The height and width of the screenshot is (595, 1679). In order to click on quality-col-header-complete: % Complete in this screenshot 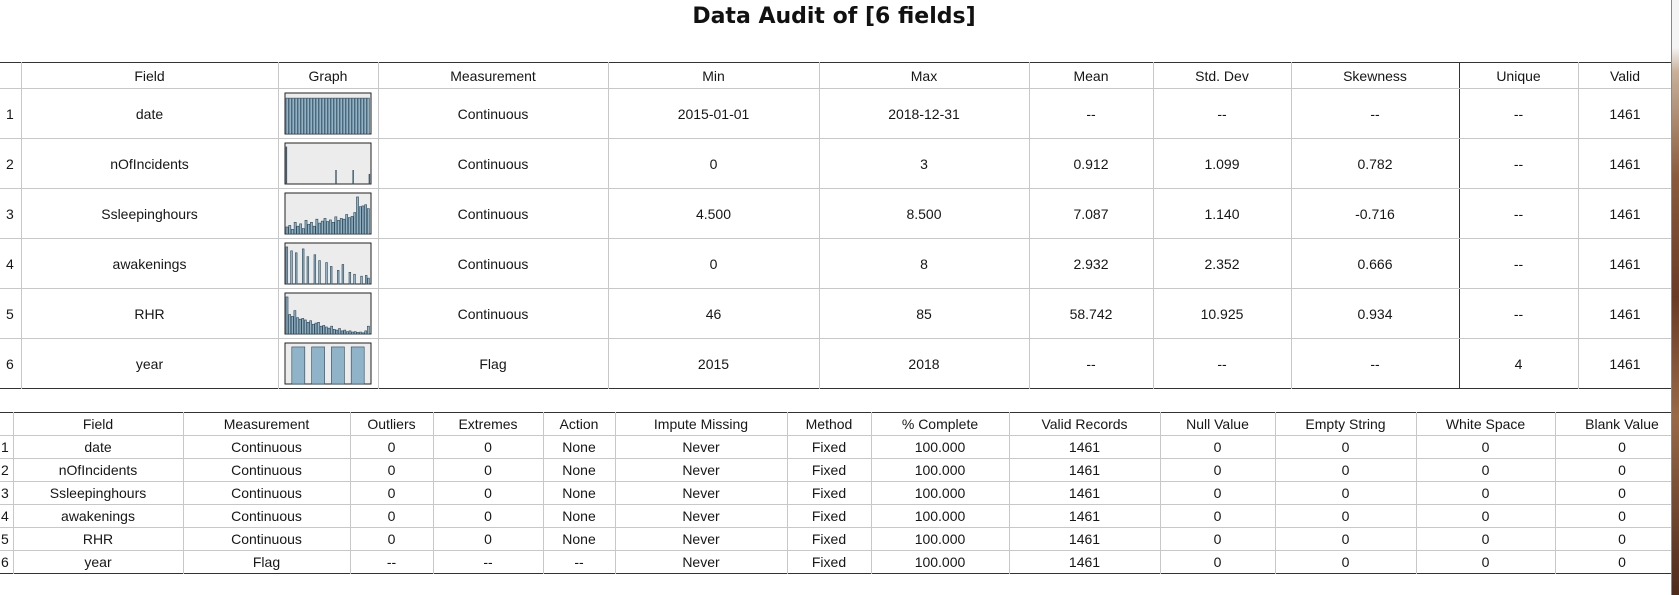, I will do `click(940, 424)`.